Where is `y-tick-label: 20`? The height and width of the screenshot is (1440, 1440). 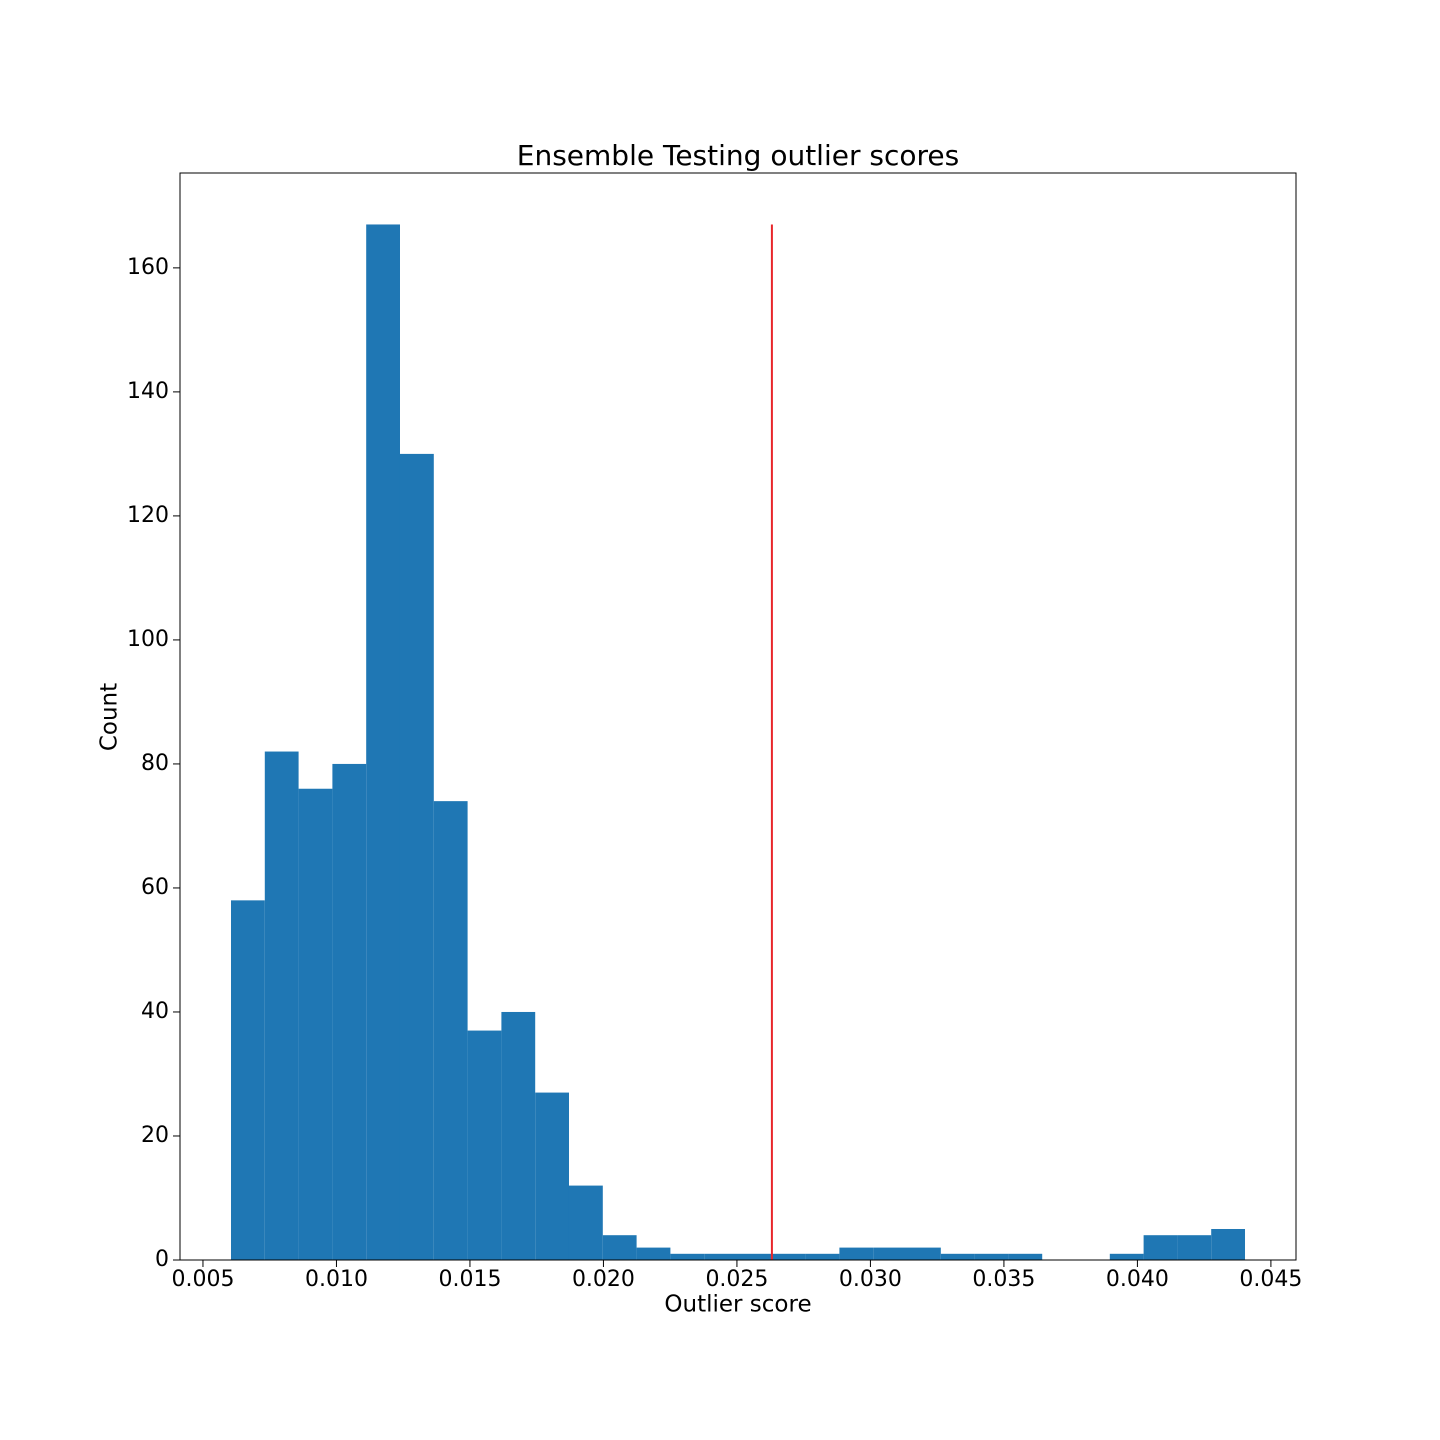 y-tick-label: 20 is located at coordinates (155, 1135).